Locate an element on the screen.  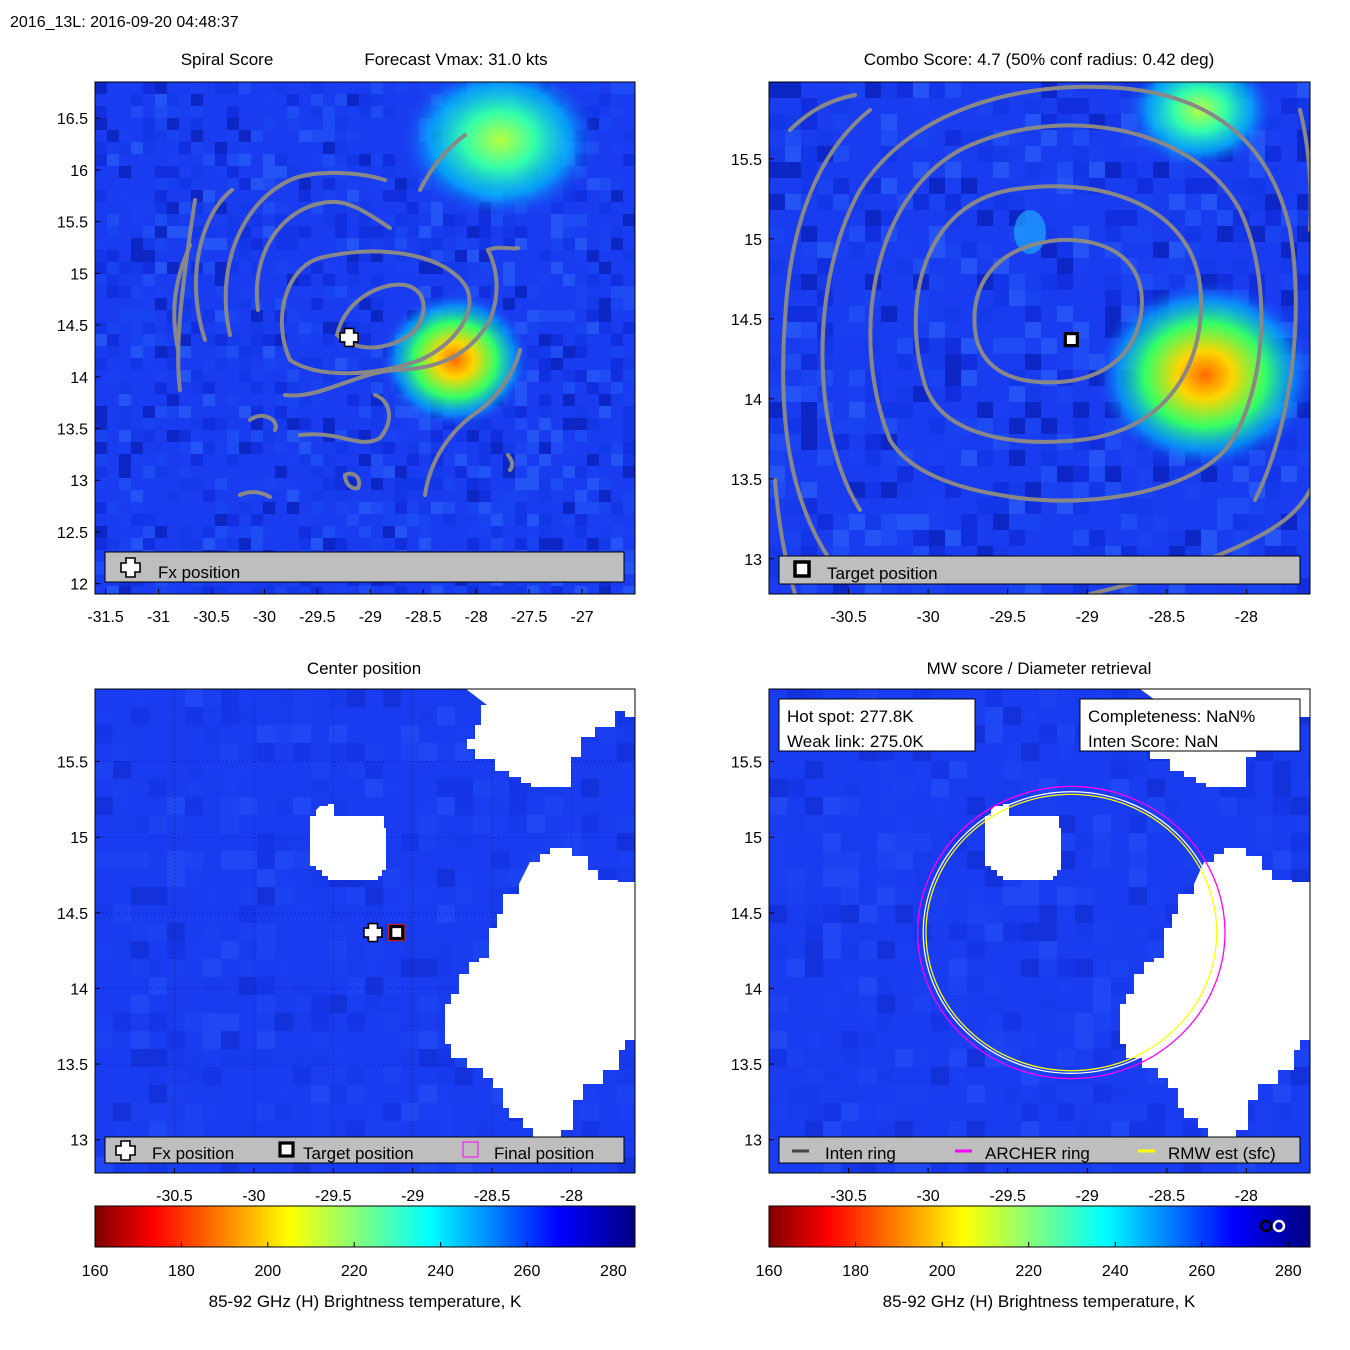
legend-background is located at coordinates (1039, 570).